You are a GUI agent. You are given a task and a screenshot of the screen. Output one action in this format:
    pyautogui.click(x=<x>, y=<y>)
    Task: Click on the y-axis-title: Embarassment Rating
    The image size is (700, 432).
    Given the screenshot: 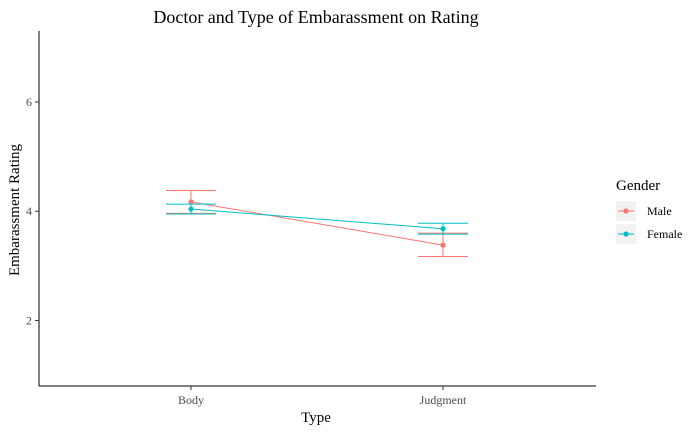 What is the action you would take?
    pyautogui.click(x=15, y=209)
    